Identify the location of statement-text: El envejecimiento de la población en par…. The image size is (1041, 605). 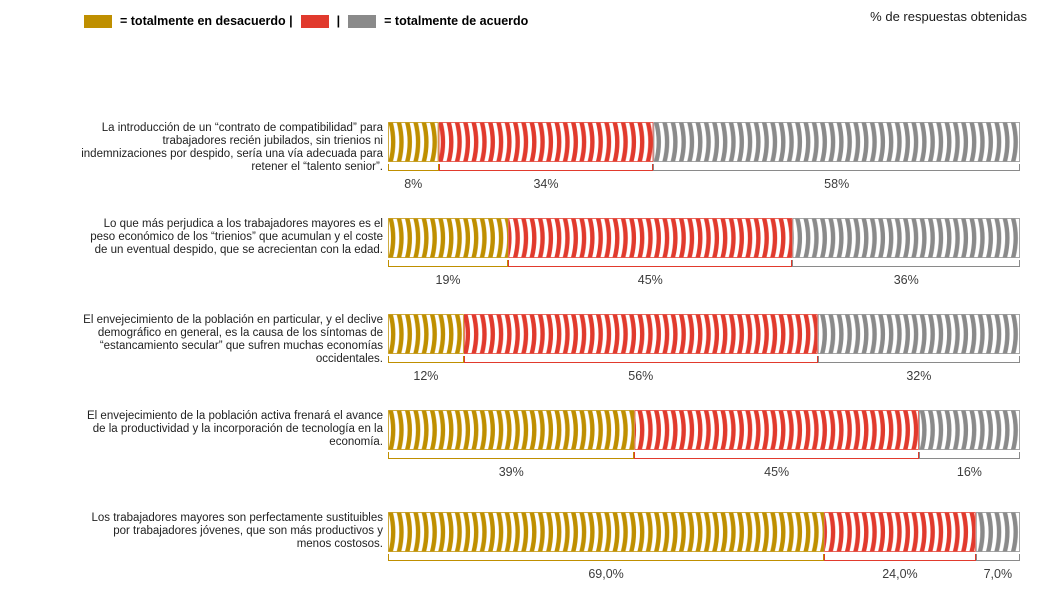
(233, 339).